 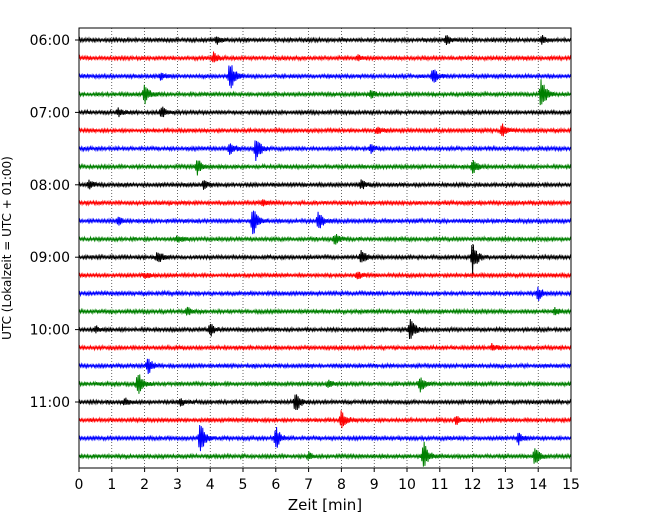 What do you see at coordinates (473, 485) in the screenshot?
I see `x-tick-label: 12` at bounding box center [473, 485].